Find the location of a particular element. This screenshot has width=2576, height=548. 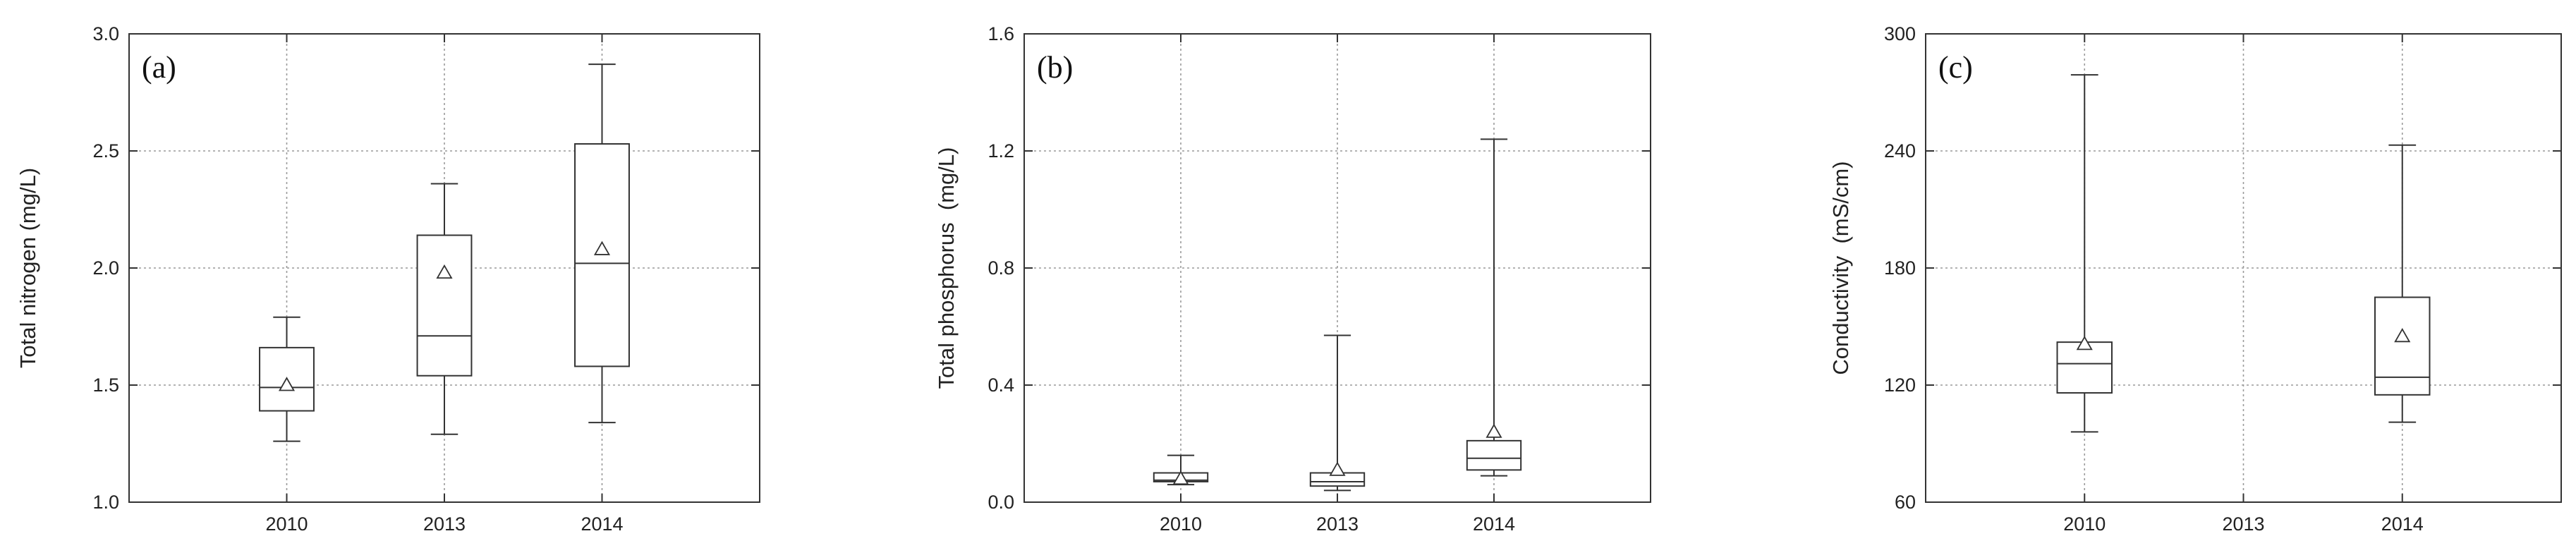

panel-label: (a) is located at coordinates (159, 67).